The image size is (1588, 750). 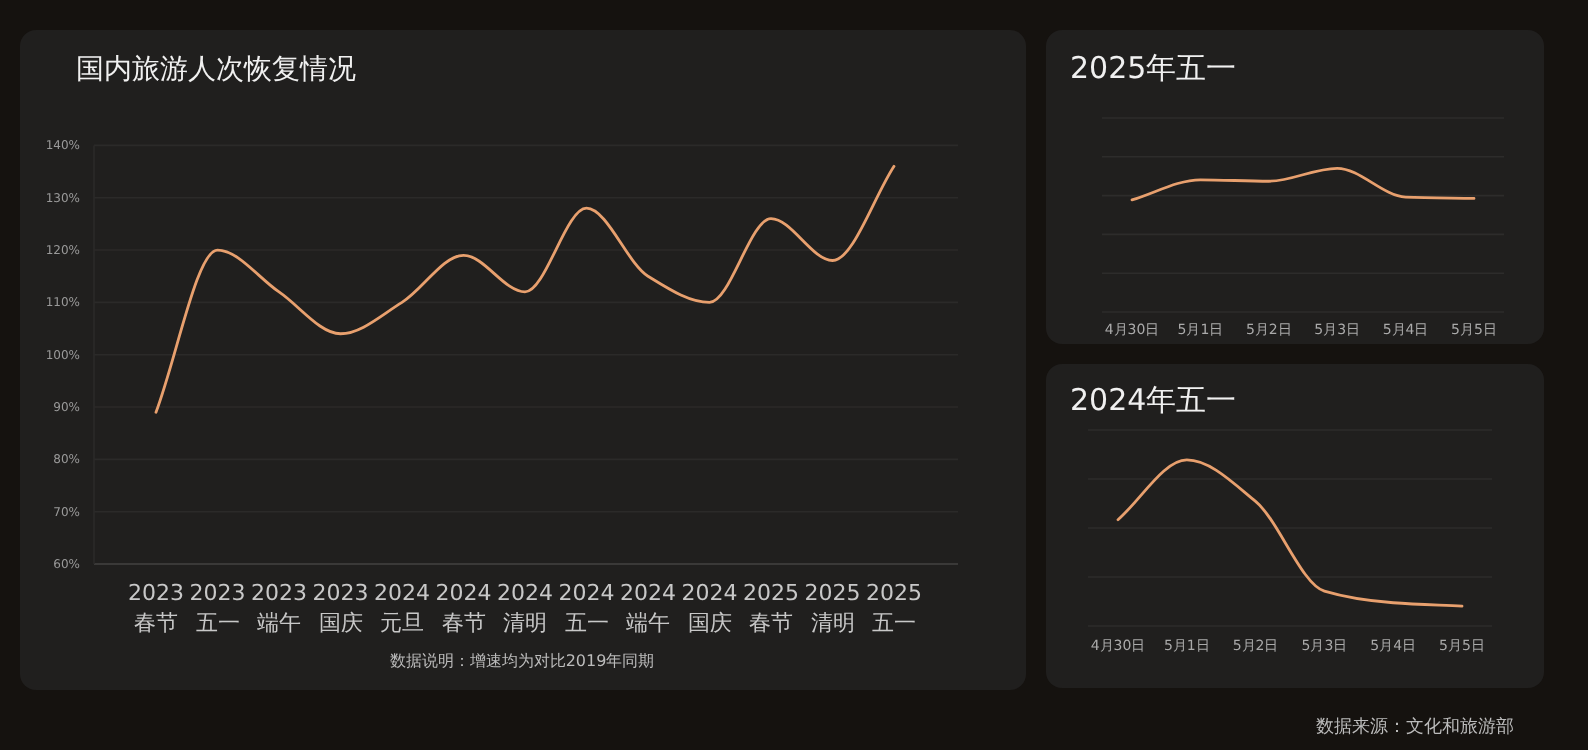 I want to click on x-tick-label: 2024 清明, so click(x=525, y=608).